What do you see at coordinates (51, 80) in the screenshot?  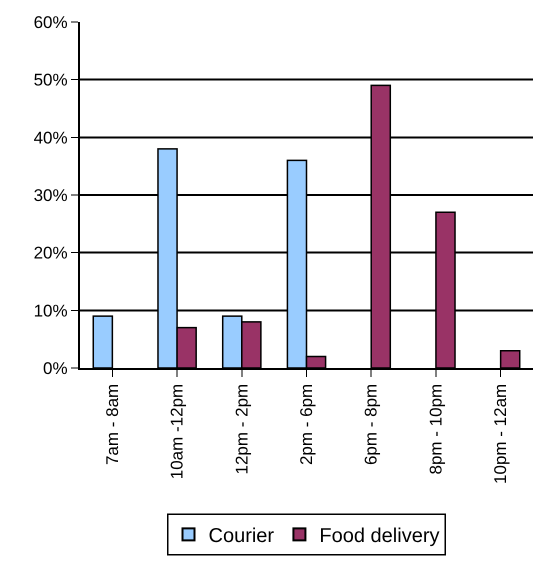 I see `y-tick-label: 50%` at bounding box center [51, 80].